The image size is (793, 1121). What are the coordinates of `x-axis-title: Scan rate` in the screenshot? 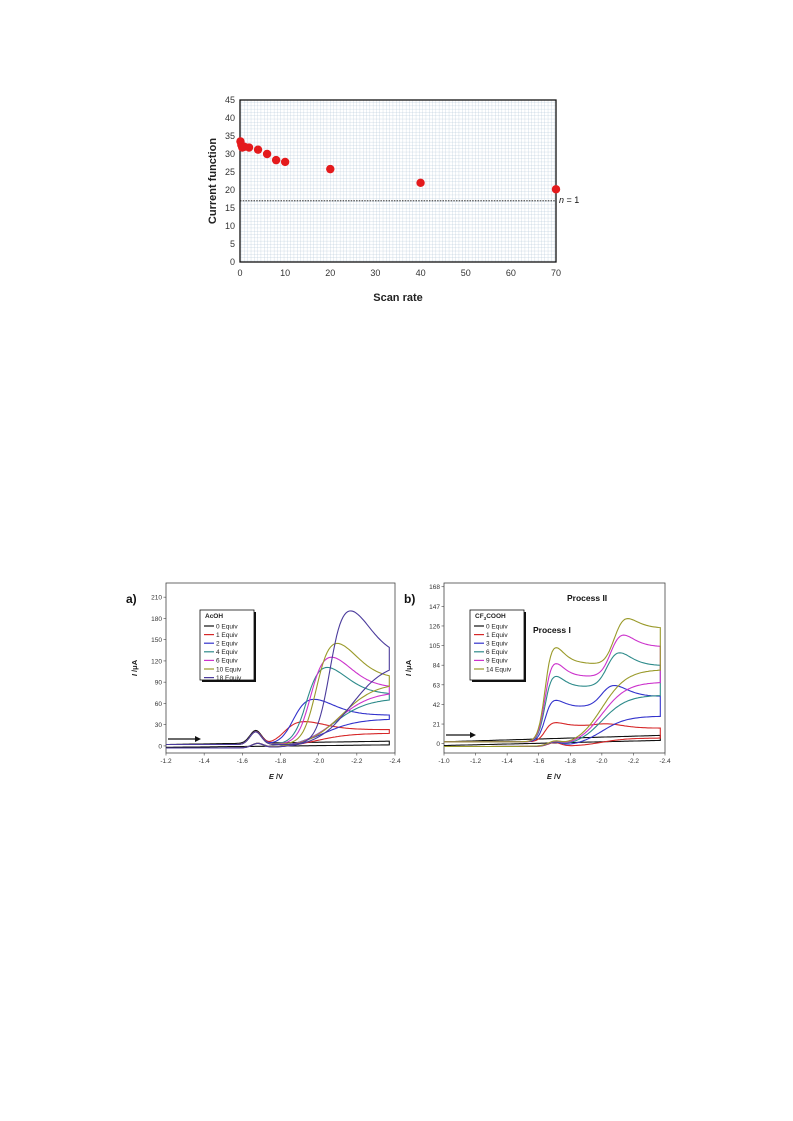 It's located at (398, 298).